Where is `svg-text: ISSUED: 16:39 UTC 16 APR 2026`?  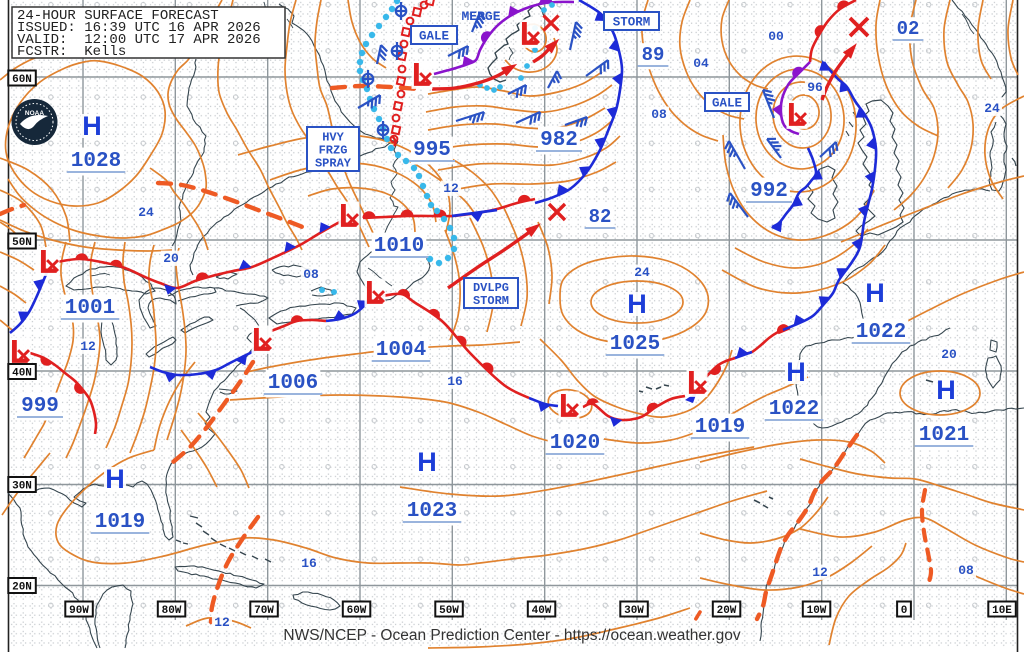
svg-text: ISSUED: 16:39 UTC 16 APR 2026 is located at coordinates (139, 28).